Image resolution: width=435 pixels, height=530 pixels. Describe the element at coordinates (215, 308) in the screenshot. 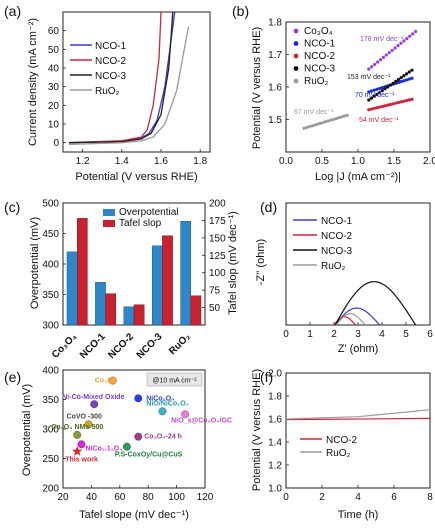

I see `y2-tick-label-c: 50` at that location.